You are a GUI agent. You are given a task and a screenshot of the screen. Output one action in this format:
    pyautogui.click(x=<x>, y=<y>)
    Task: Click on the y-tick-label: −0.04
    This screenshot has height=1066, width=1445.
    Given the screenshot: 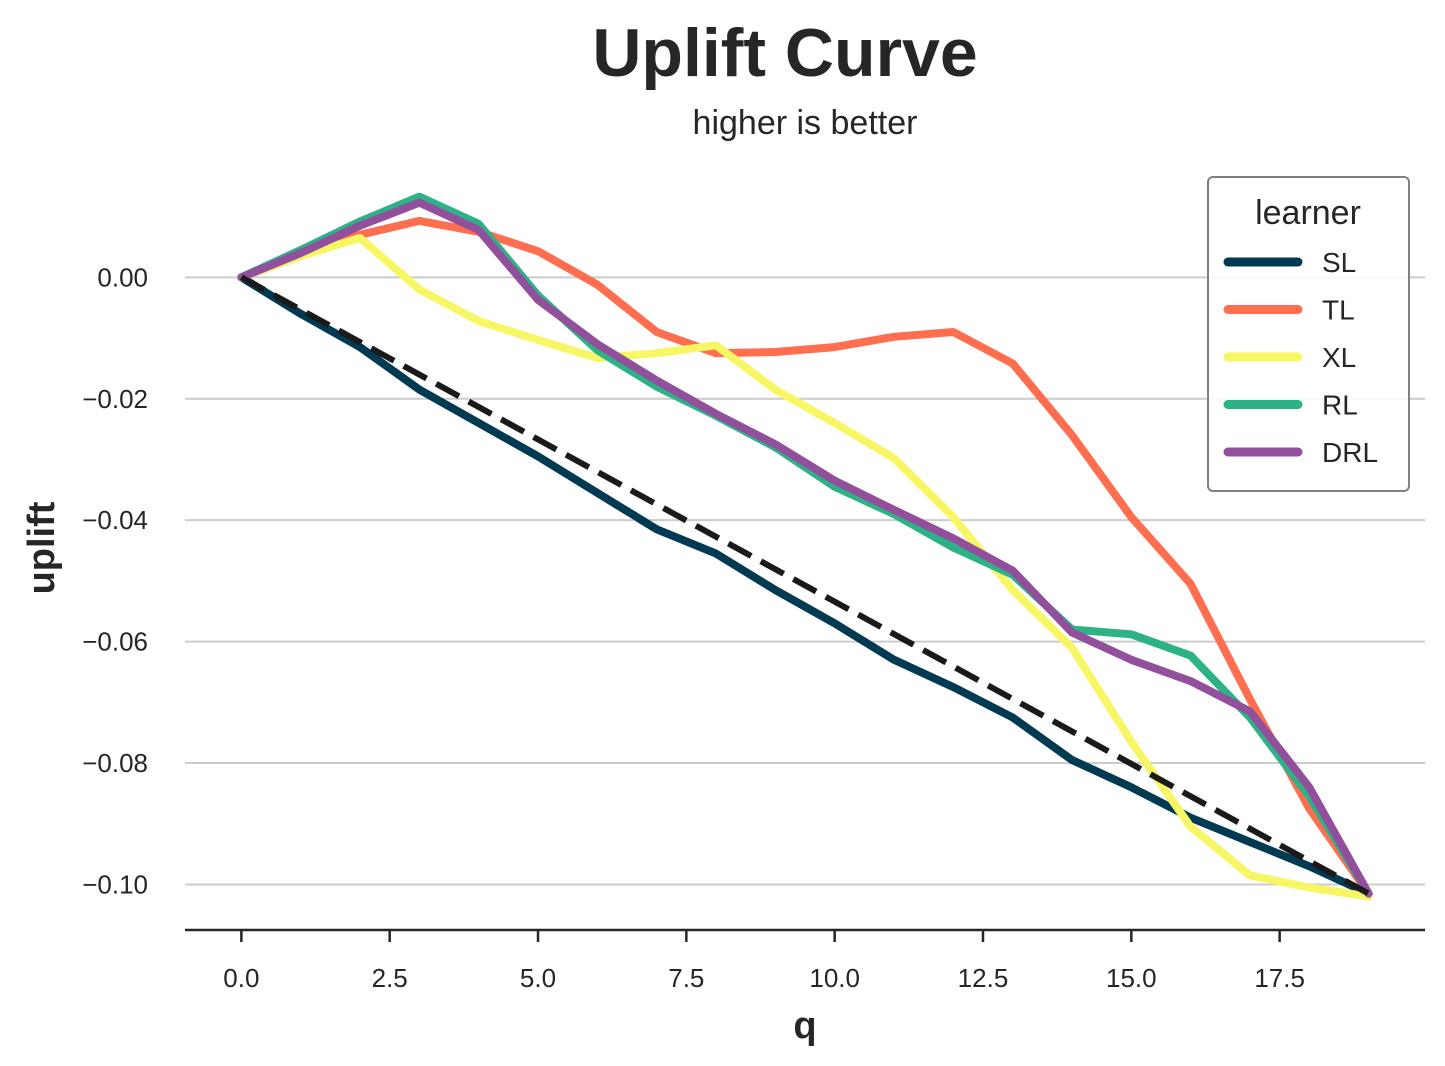 What is the action you would take?
    pyautogui.click(x=115, y=520)
    